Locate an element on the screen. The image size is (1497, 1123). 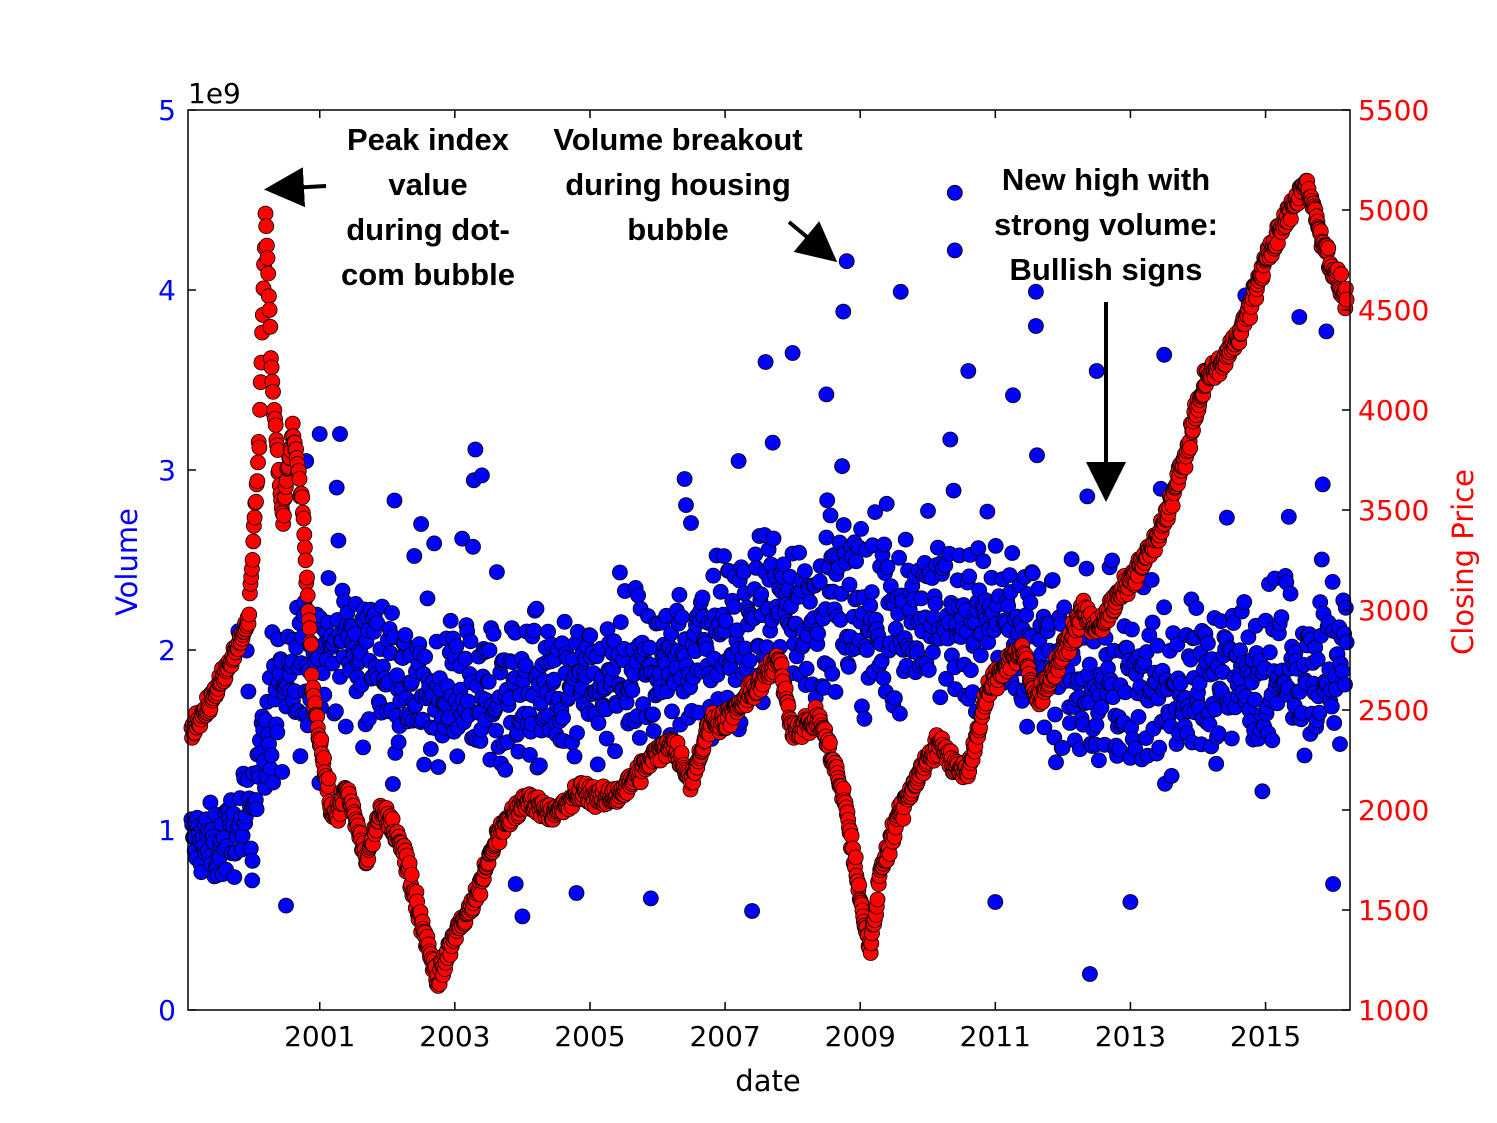
y-tick-label-left: 2 is located at coordinates (167, 650).